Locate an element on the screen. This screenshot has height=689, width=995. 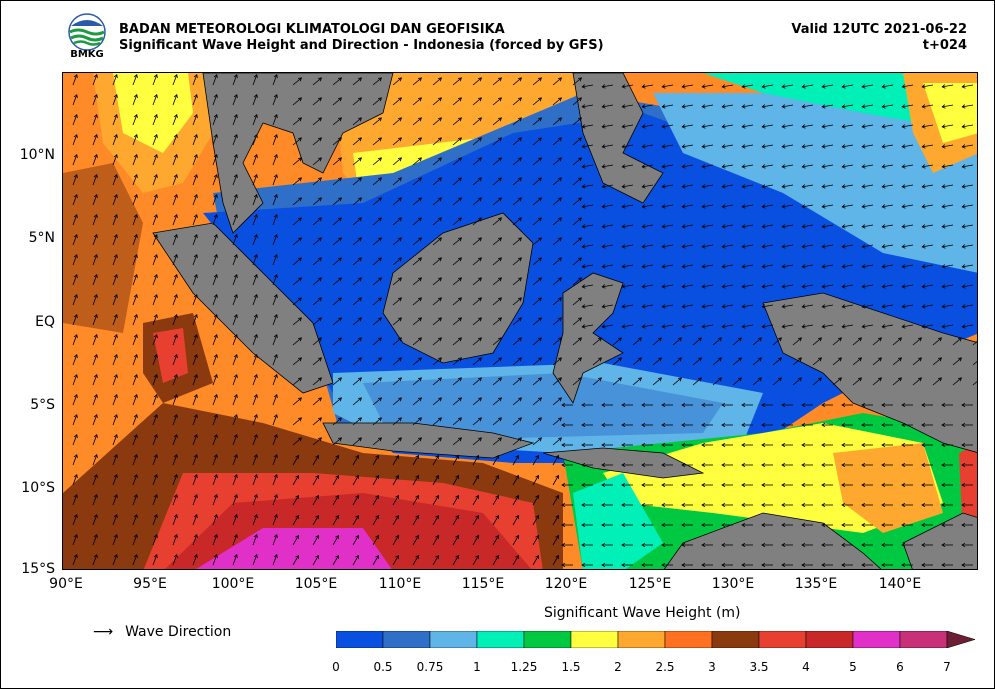
lon-tick-95e: 95°E is located at coordinates (150, 584).